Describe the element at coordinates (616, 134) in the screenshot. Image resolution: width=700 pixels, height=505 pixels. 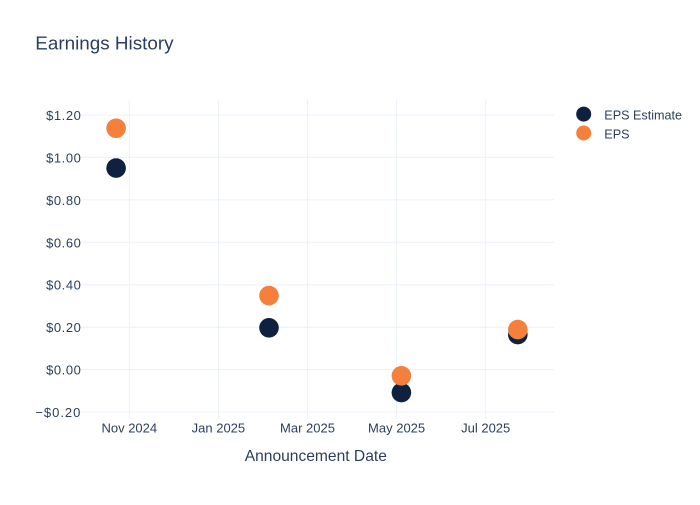
I see `svg-text: EPS` at that location.